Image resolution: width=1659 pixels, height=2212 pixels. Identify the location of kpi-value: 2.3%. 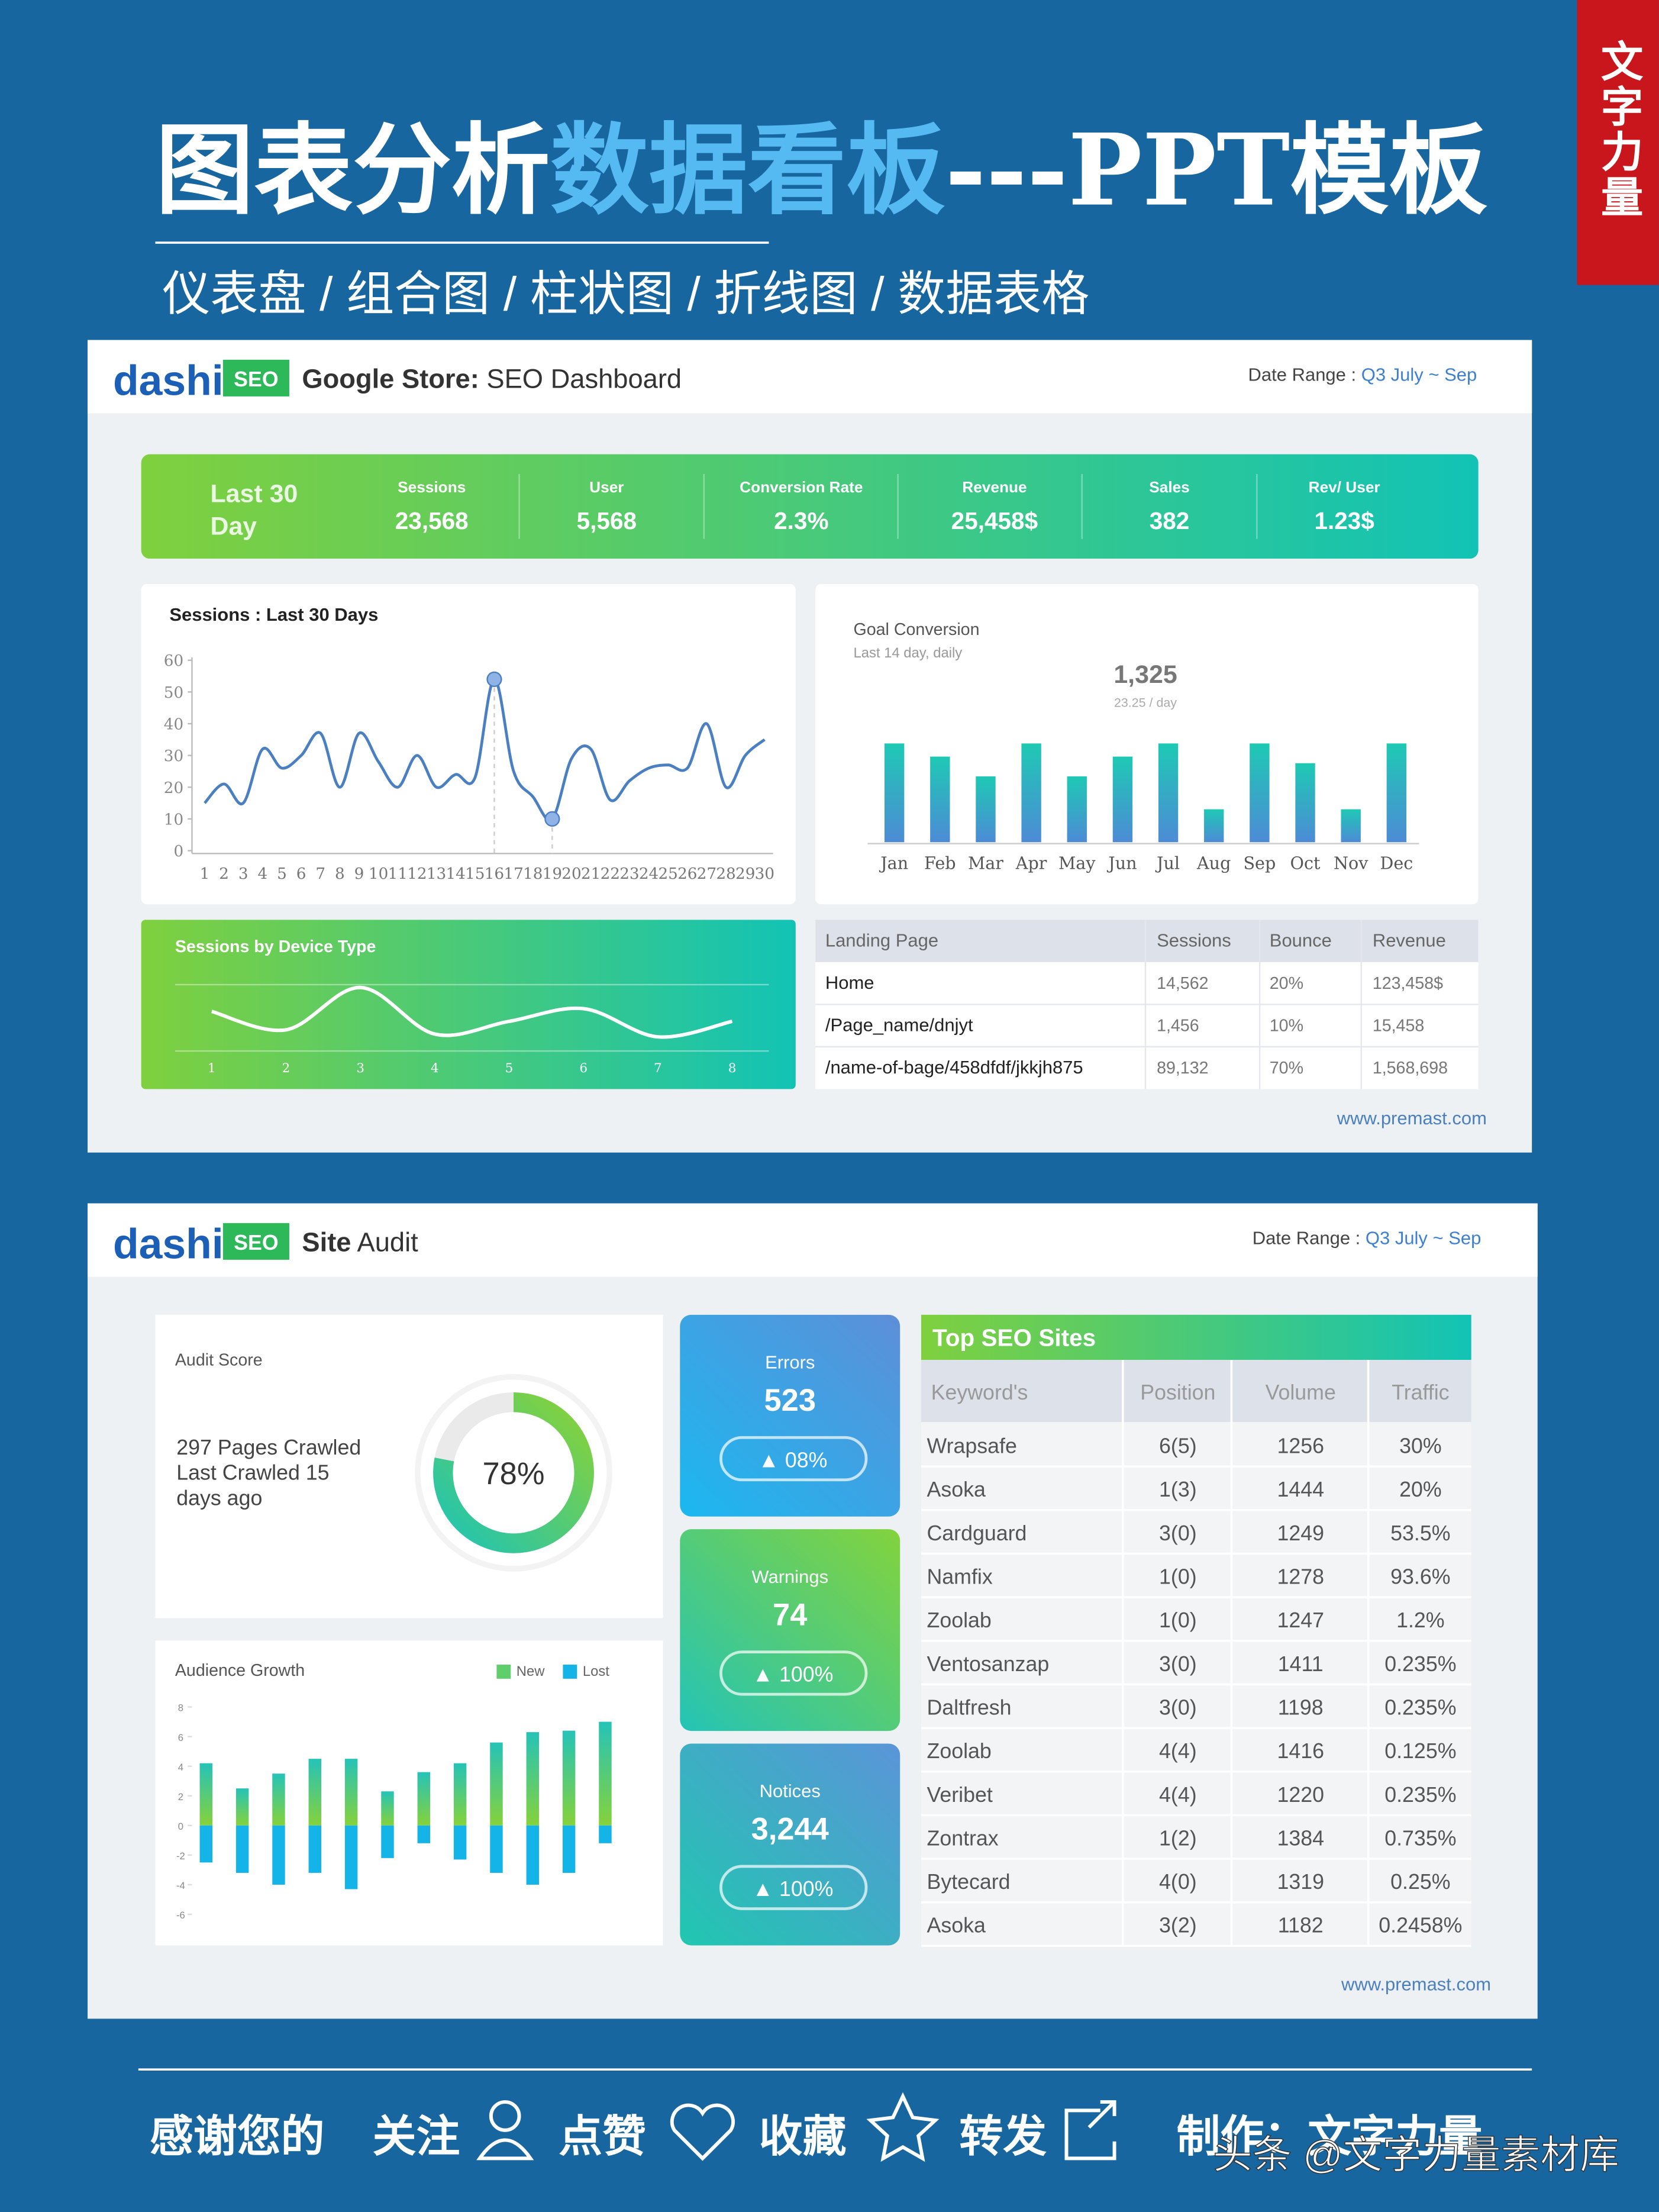
(801, 520).